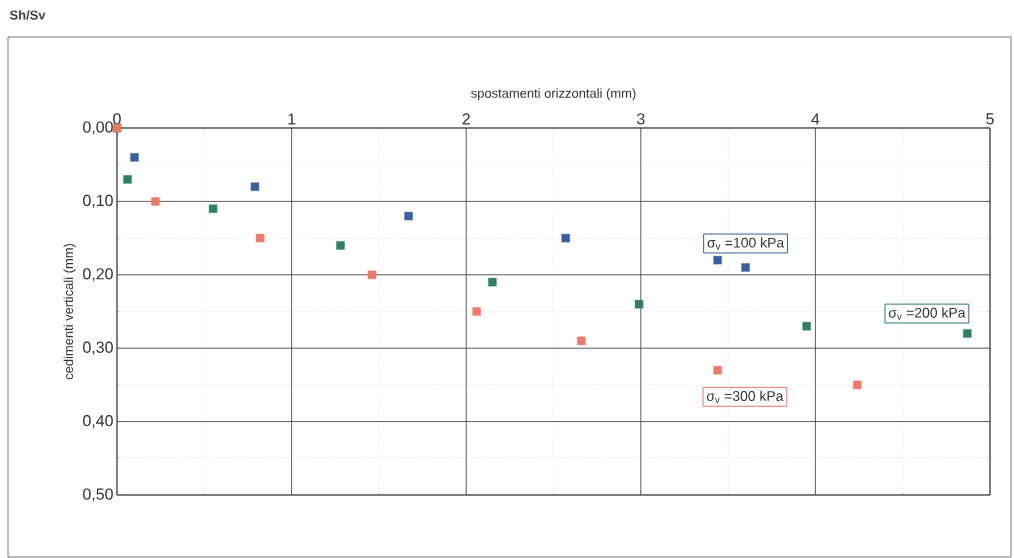  Describe the element at coordinates (640, 119) in the screenshot. I see `x-tick-label: 3` at that location.